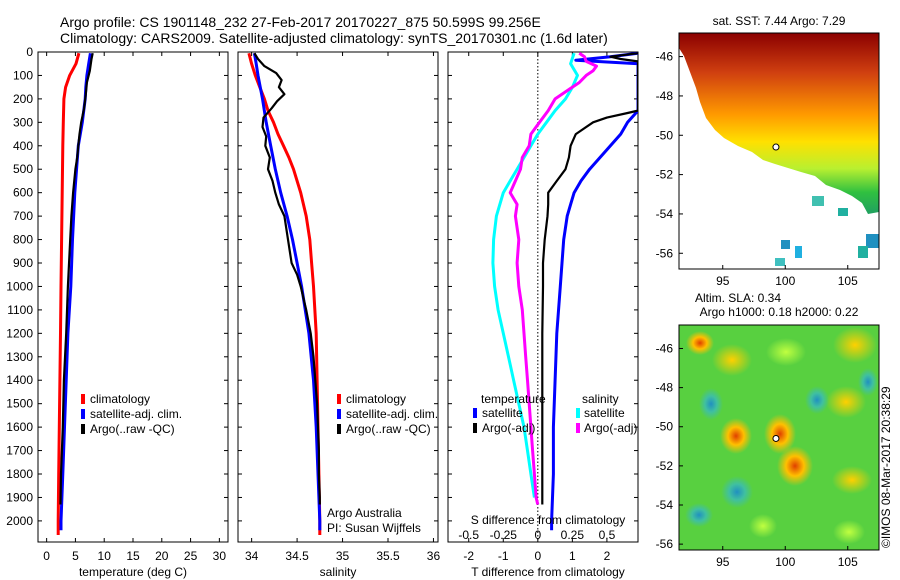 The height and width of the screenshot is (580, 900). Describe the element at coordinates (723, 562) in the screenshot. I see `map-x-tick-label: 95` at that location.